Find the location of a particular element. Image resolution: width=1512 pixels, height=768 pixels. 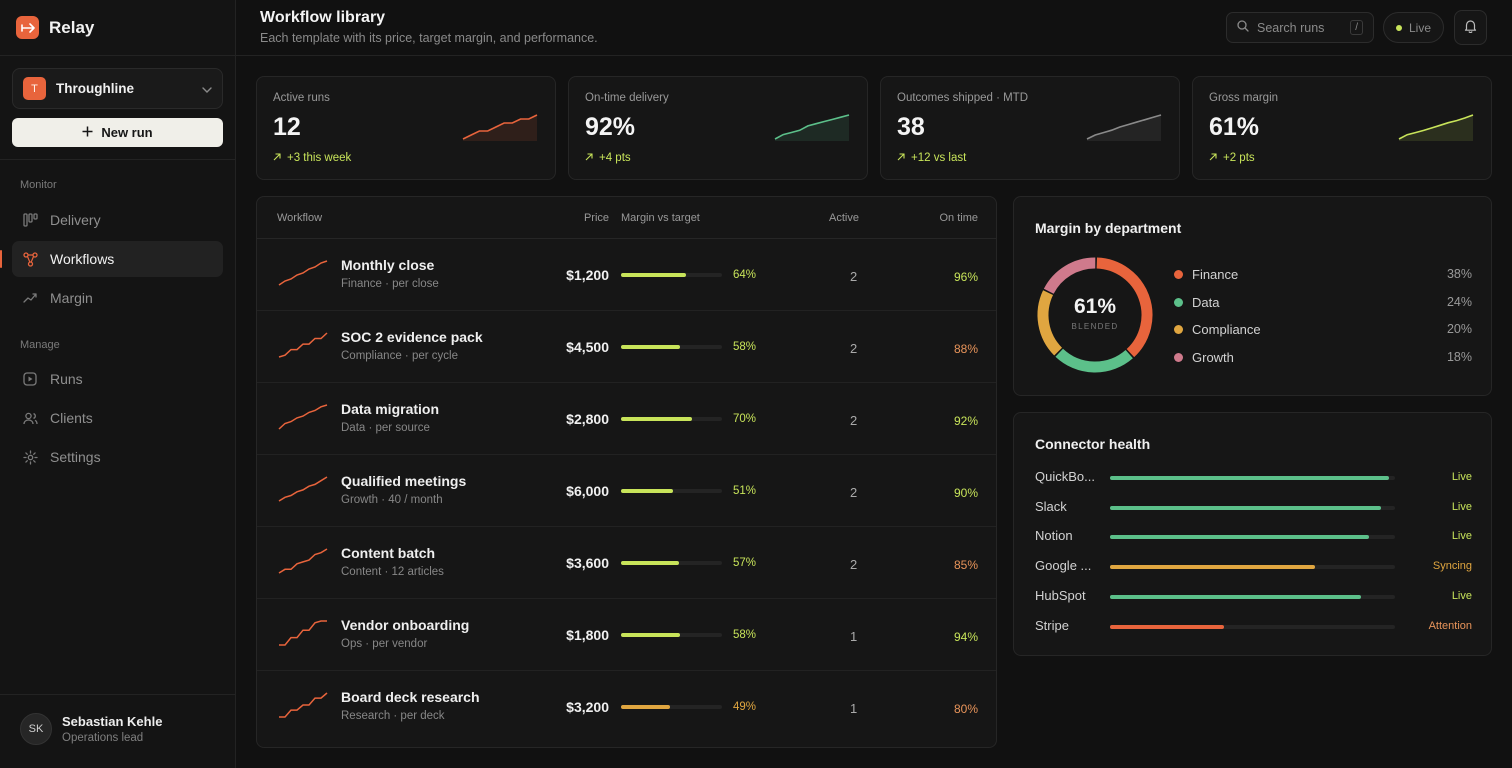

sidebar-item-settings: Settings is located at coordinates (117, 457).